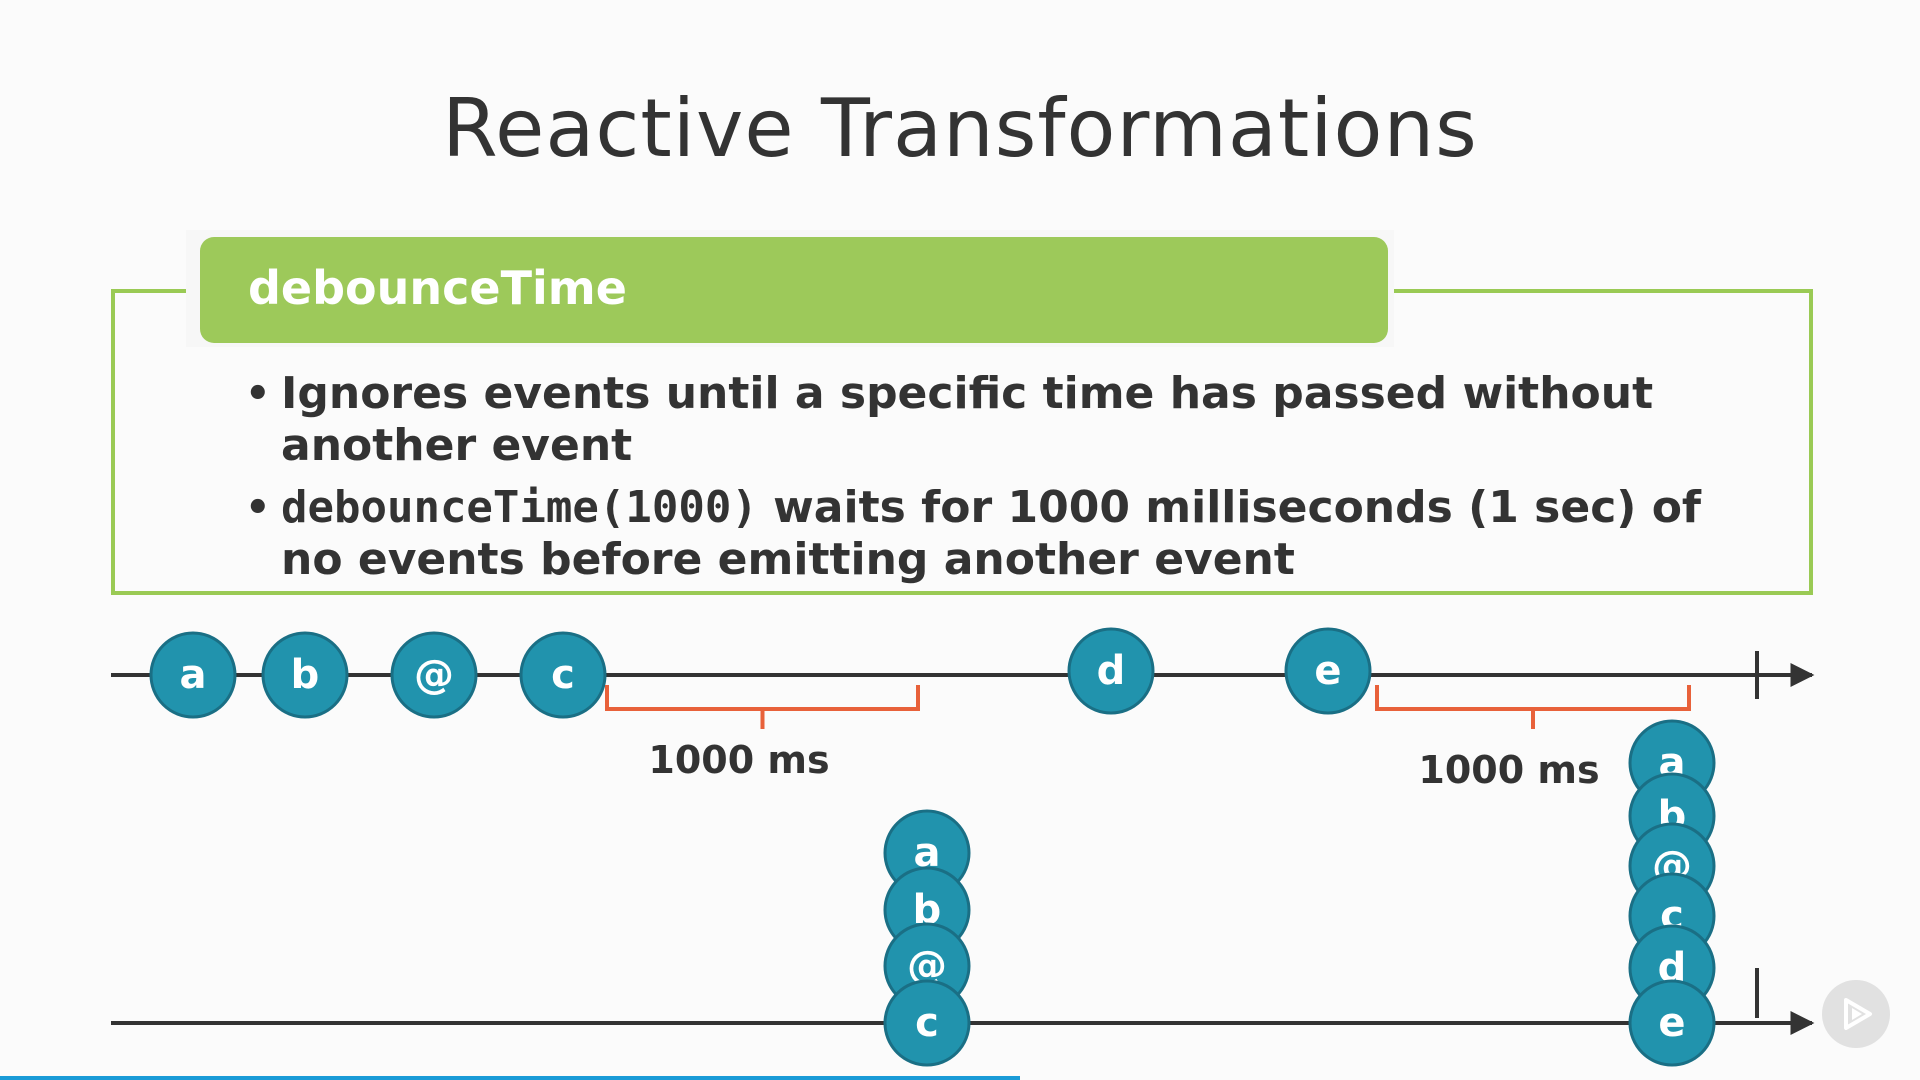 The image size is (1920, 1080). I want to click on play-button, so click(1856, 1014).